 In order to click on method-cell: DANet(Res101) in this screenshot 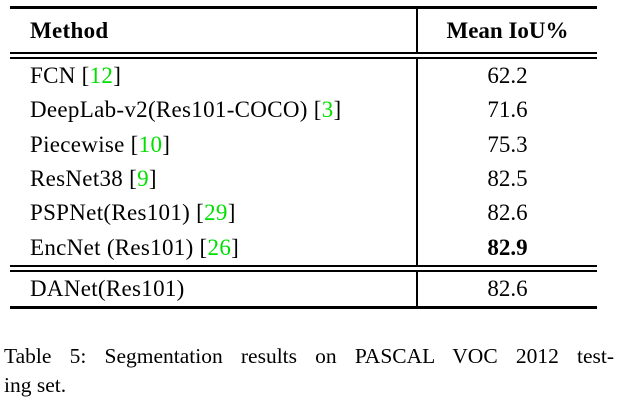, I will do `click(213, 289)`.